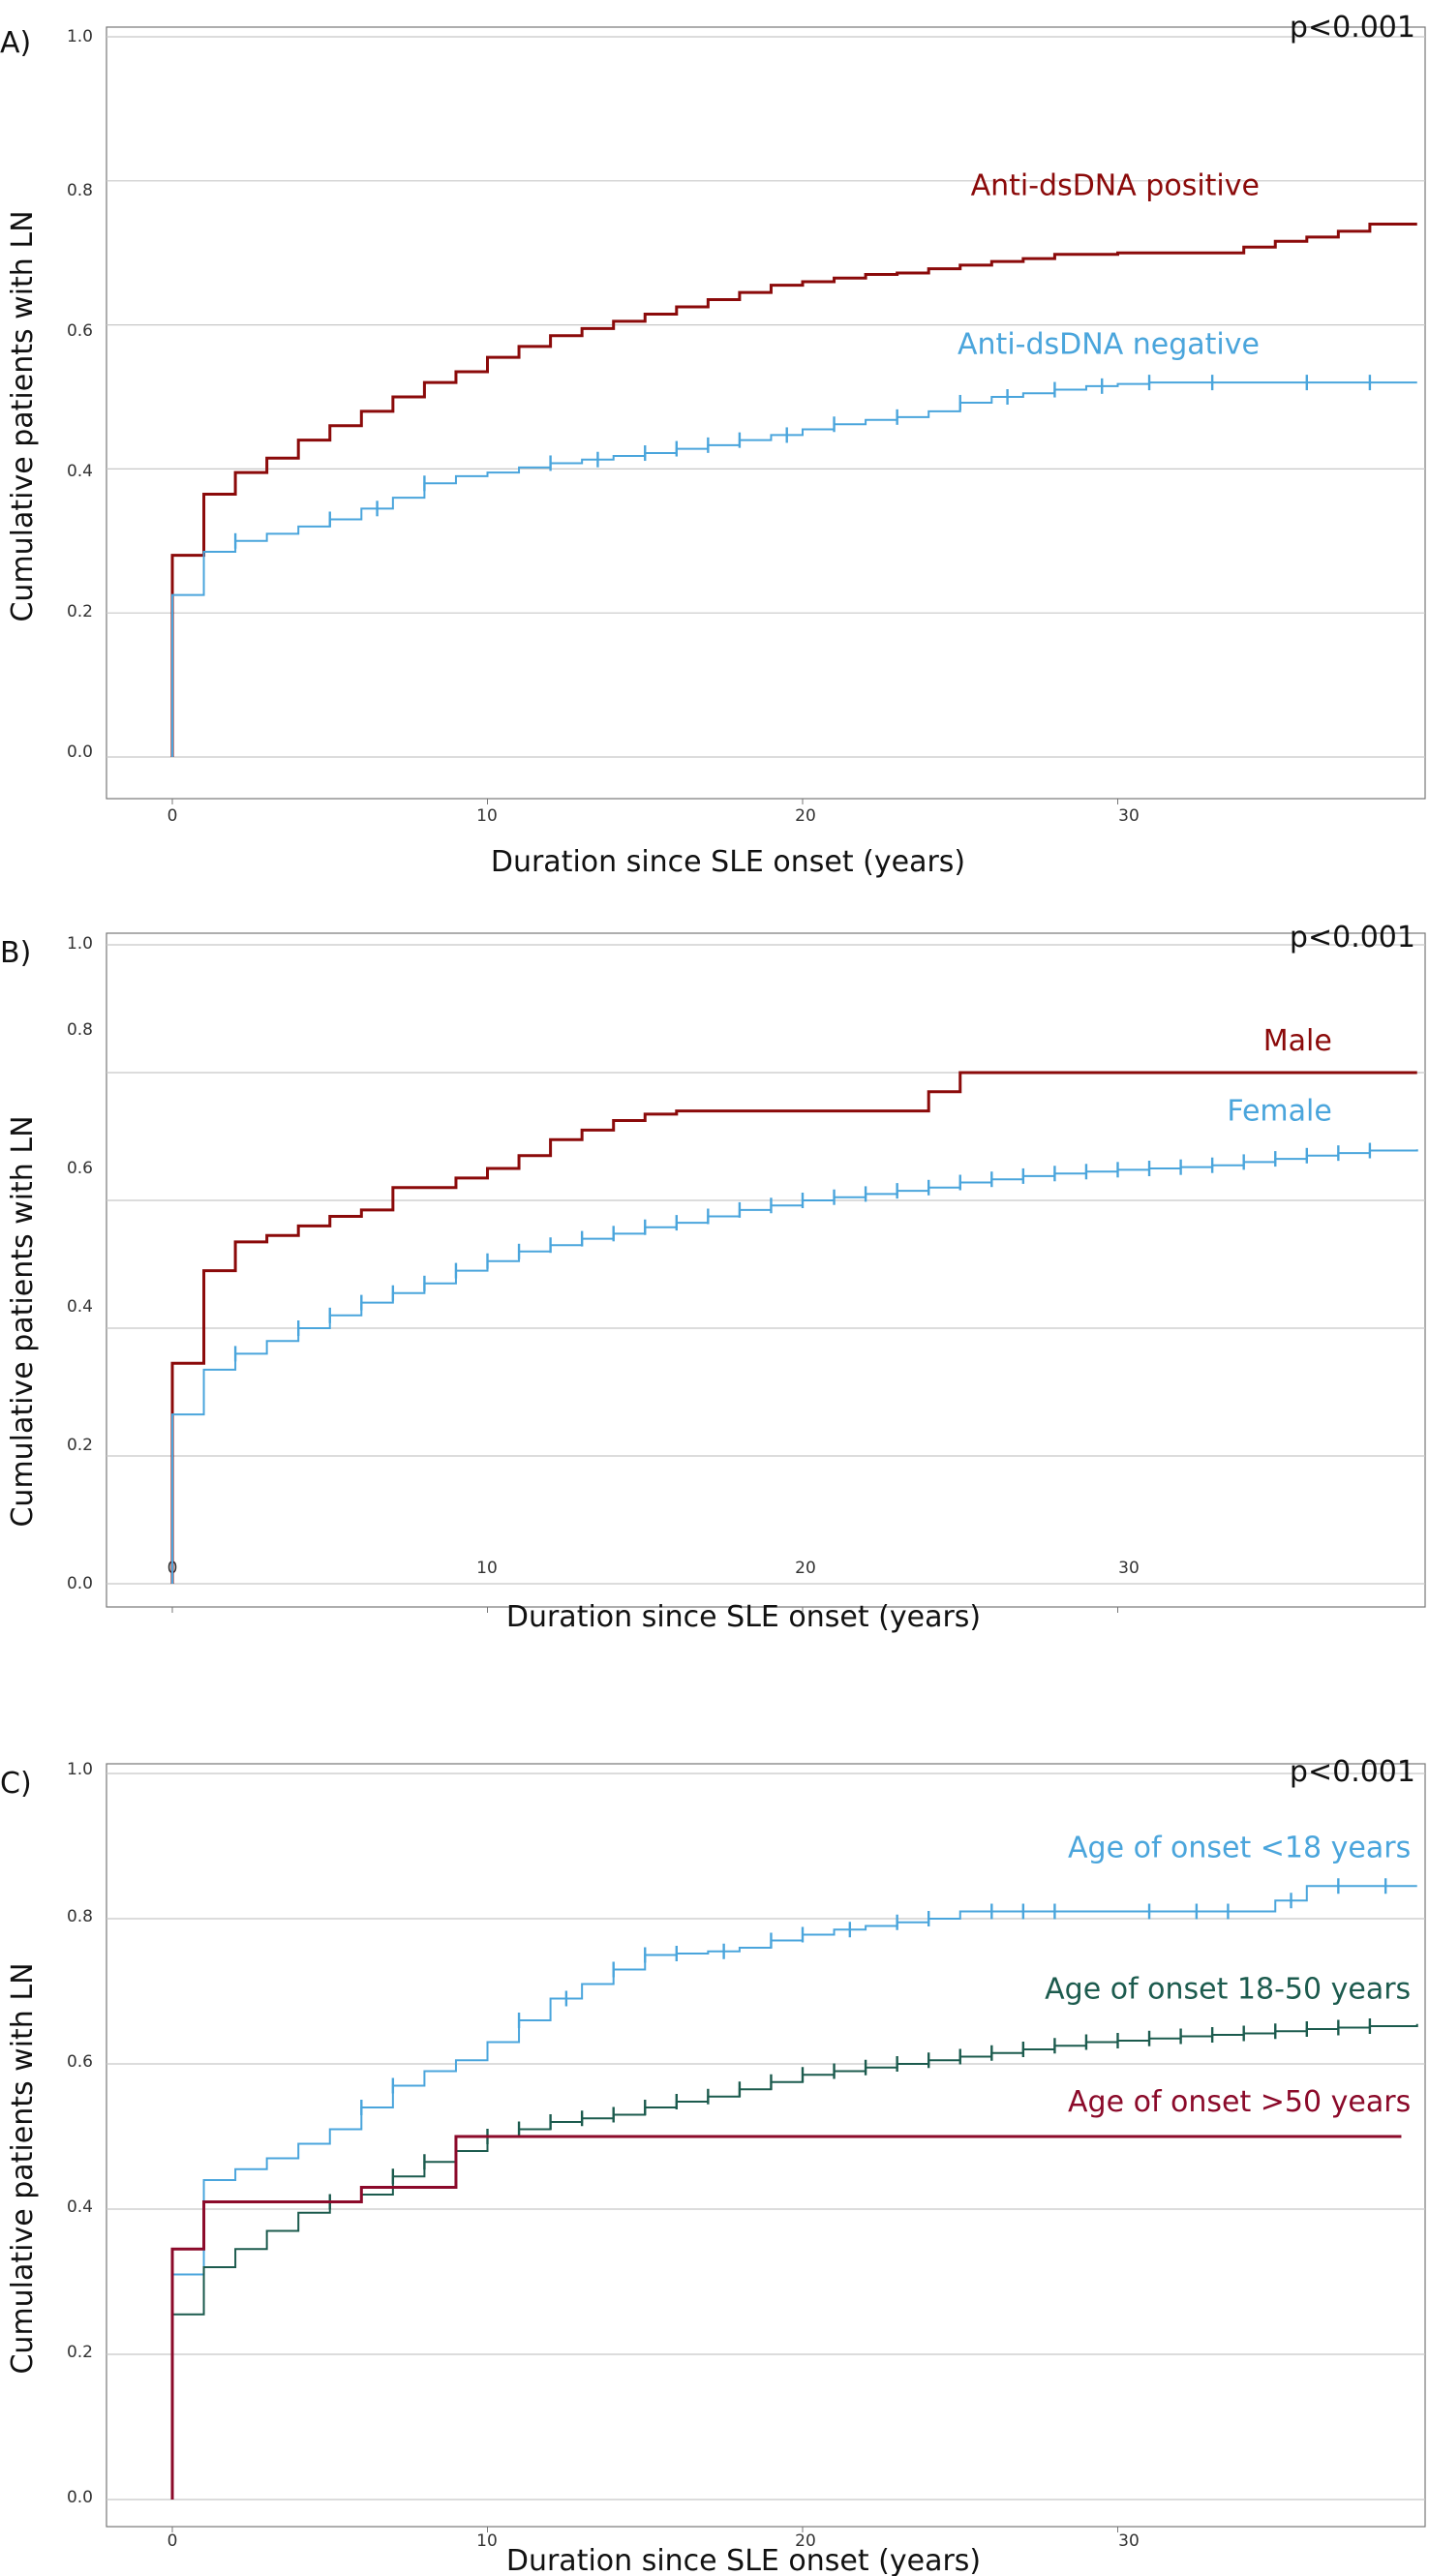 This screenshot has height=2576, width=1429. Describe the element at coordinates (1115, 186) in the screenshot. I see `series-label: Anti-dsDNA positive` at that location.